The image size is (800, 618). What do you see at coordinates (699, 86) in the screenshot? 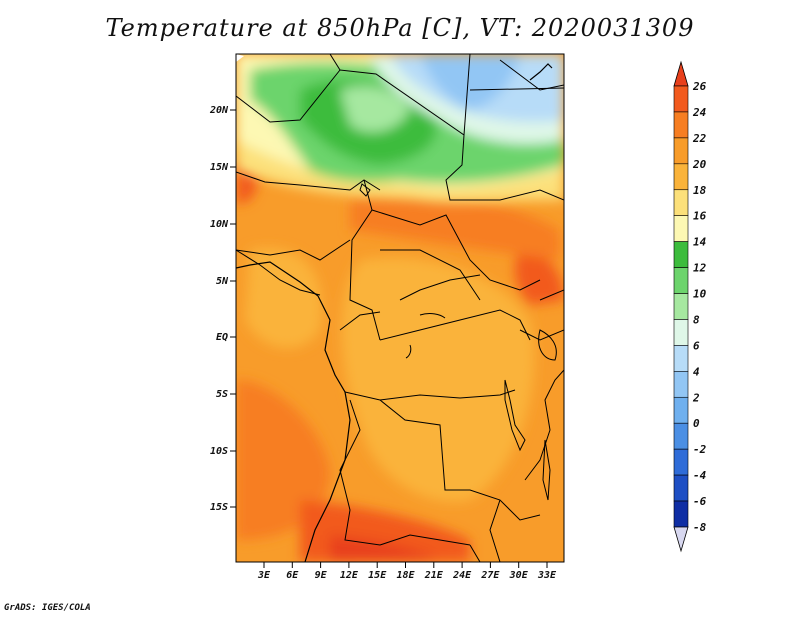
I see `colorbar-label: 26` at bounding box center [699, 86].